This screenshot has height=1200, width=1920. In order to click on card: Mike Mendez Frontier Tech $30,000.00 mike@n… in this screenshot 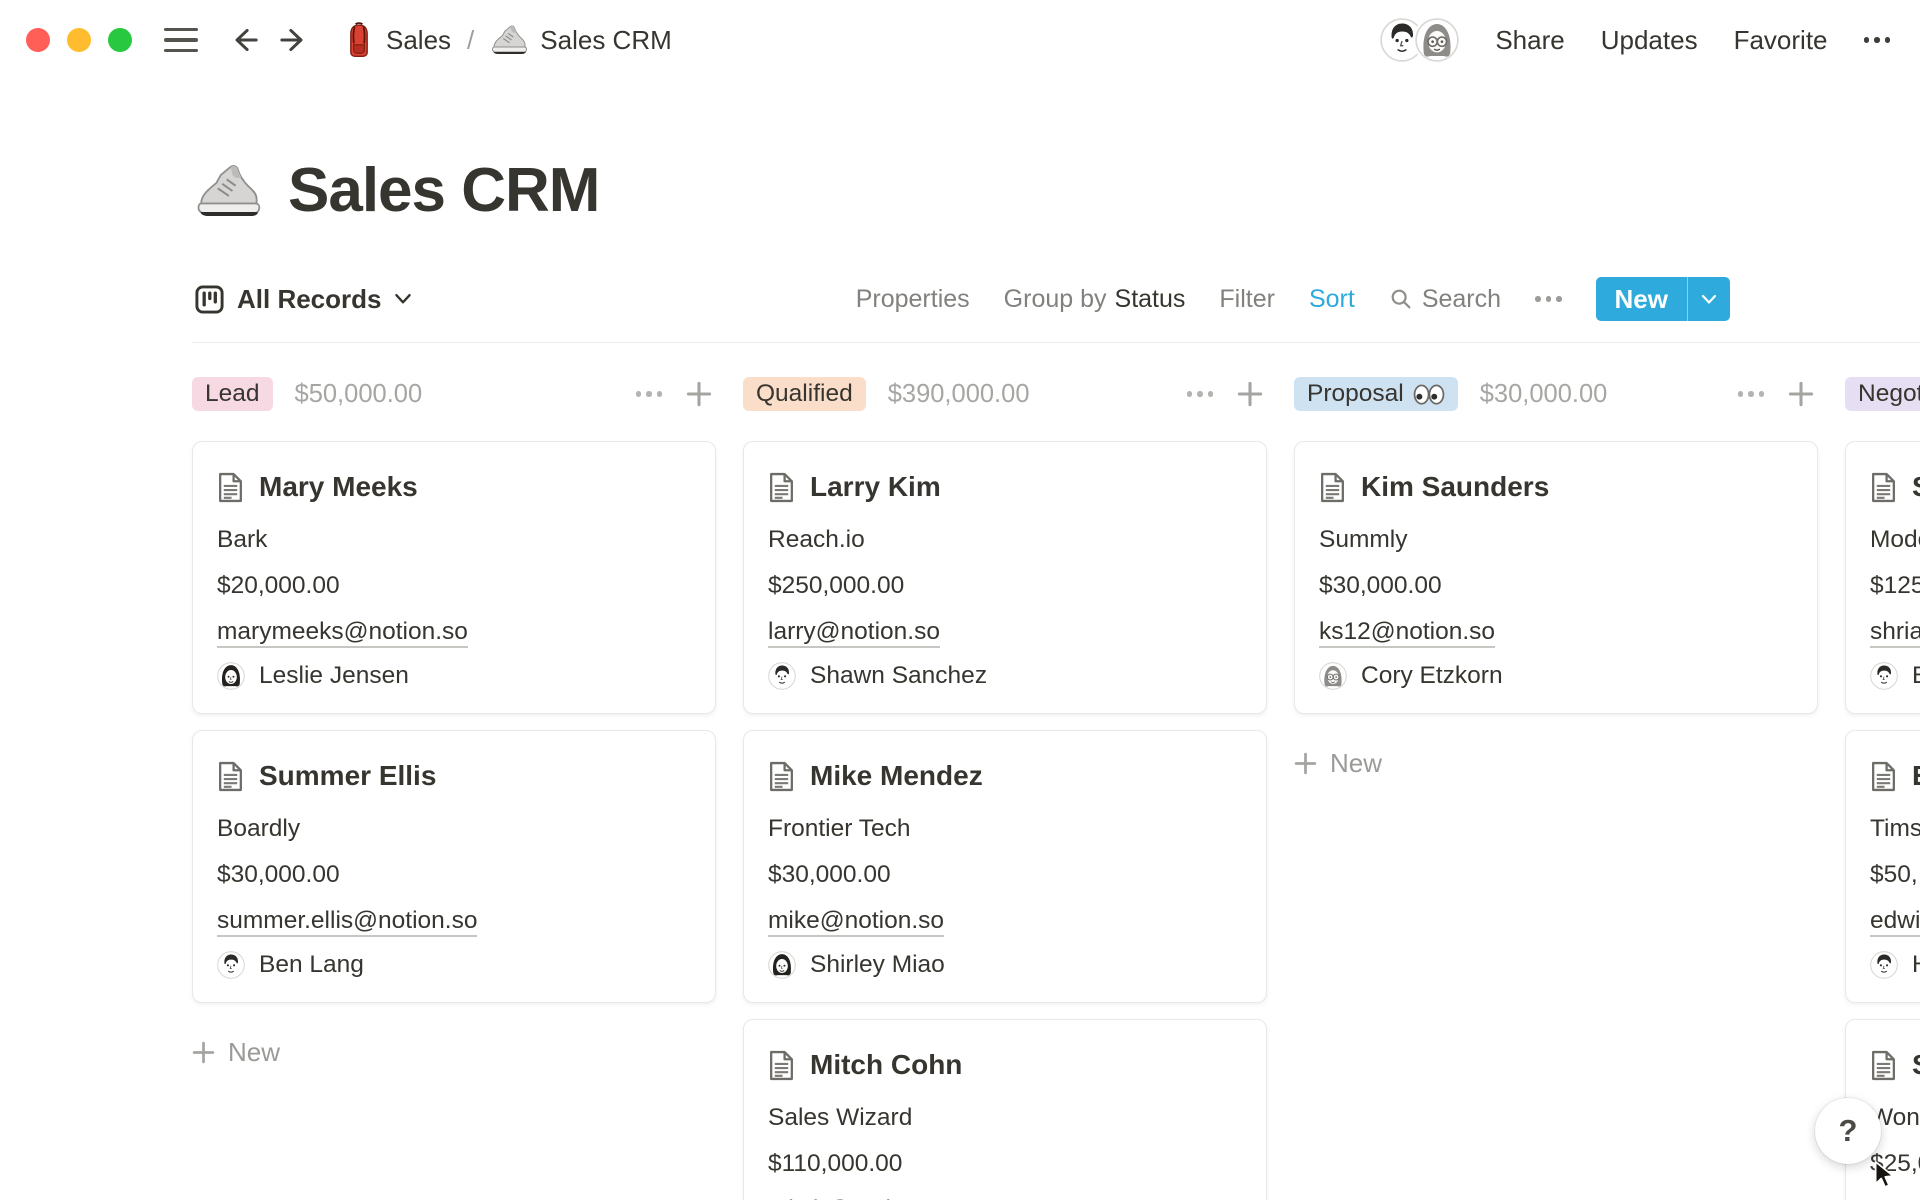, I will do `click(1005, 866)`.